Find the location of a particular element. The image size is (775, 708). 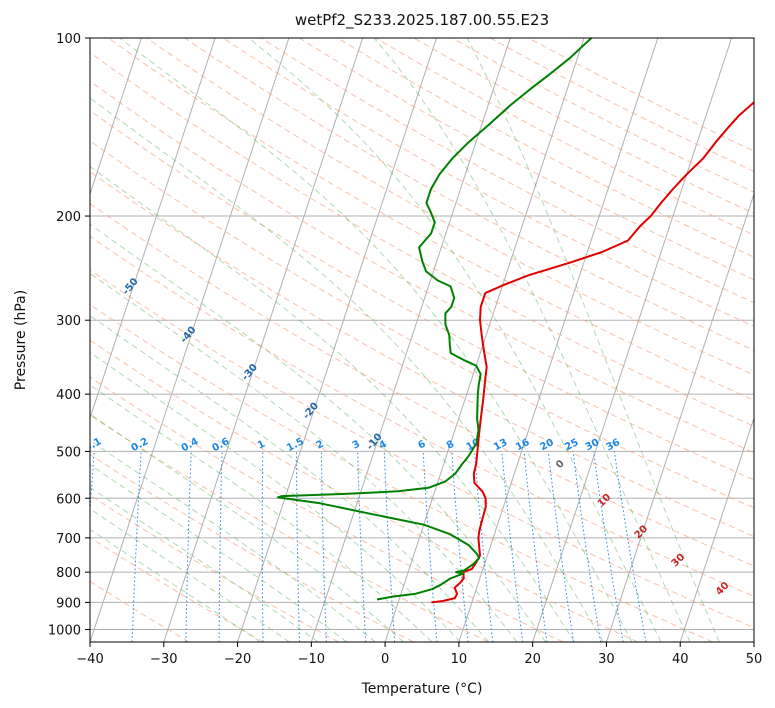

mixing-ratio-label: 1 is located at coordinates (261, 445).